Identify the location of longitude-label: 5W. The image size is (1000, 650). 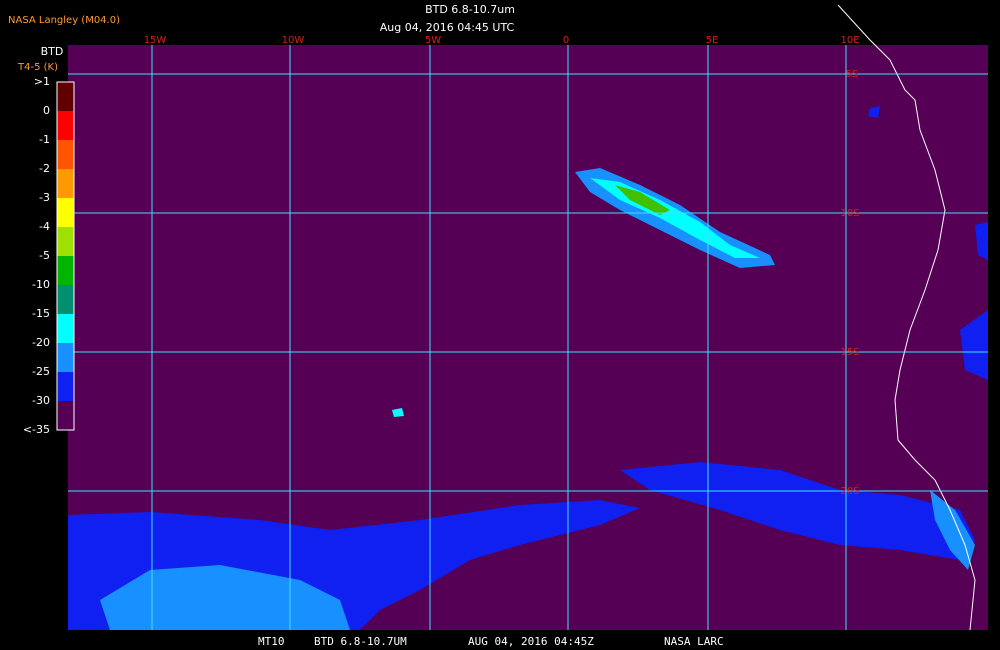
(433, 40).